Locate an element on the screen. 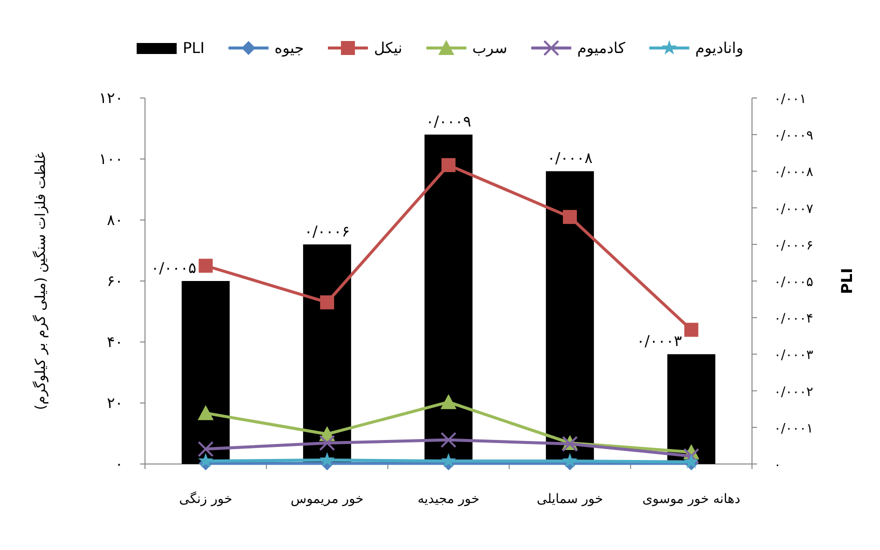  y2-tick-label: ۰/۰۰۰۹ is located at coordinates (794, 136).